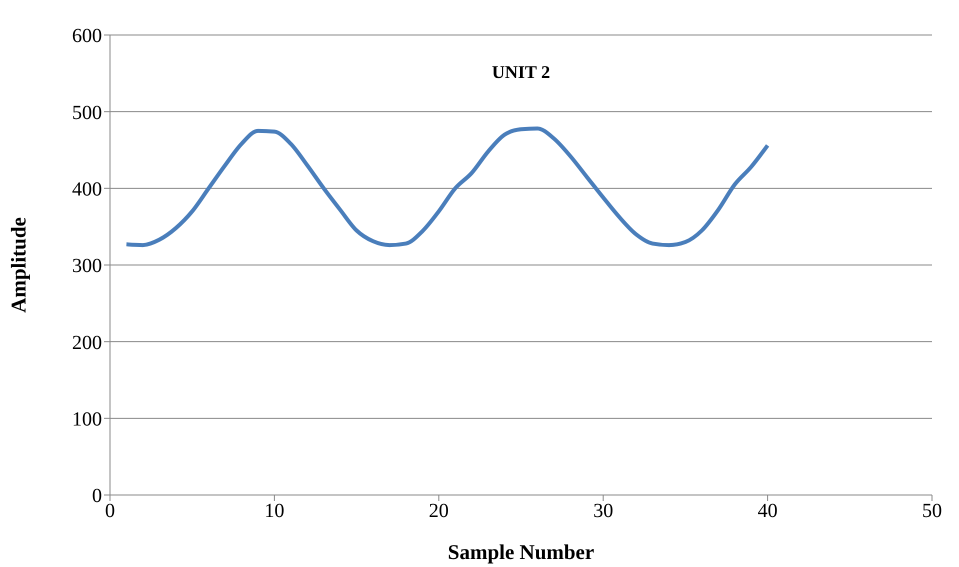  I want to click on y-tick-label: 400, so click(87, 189).